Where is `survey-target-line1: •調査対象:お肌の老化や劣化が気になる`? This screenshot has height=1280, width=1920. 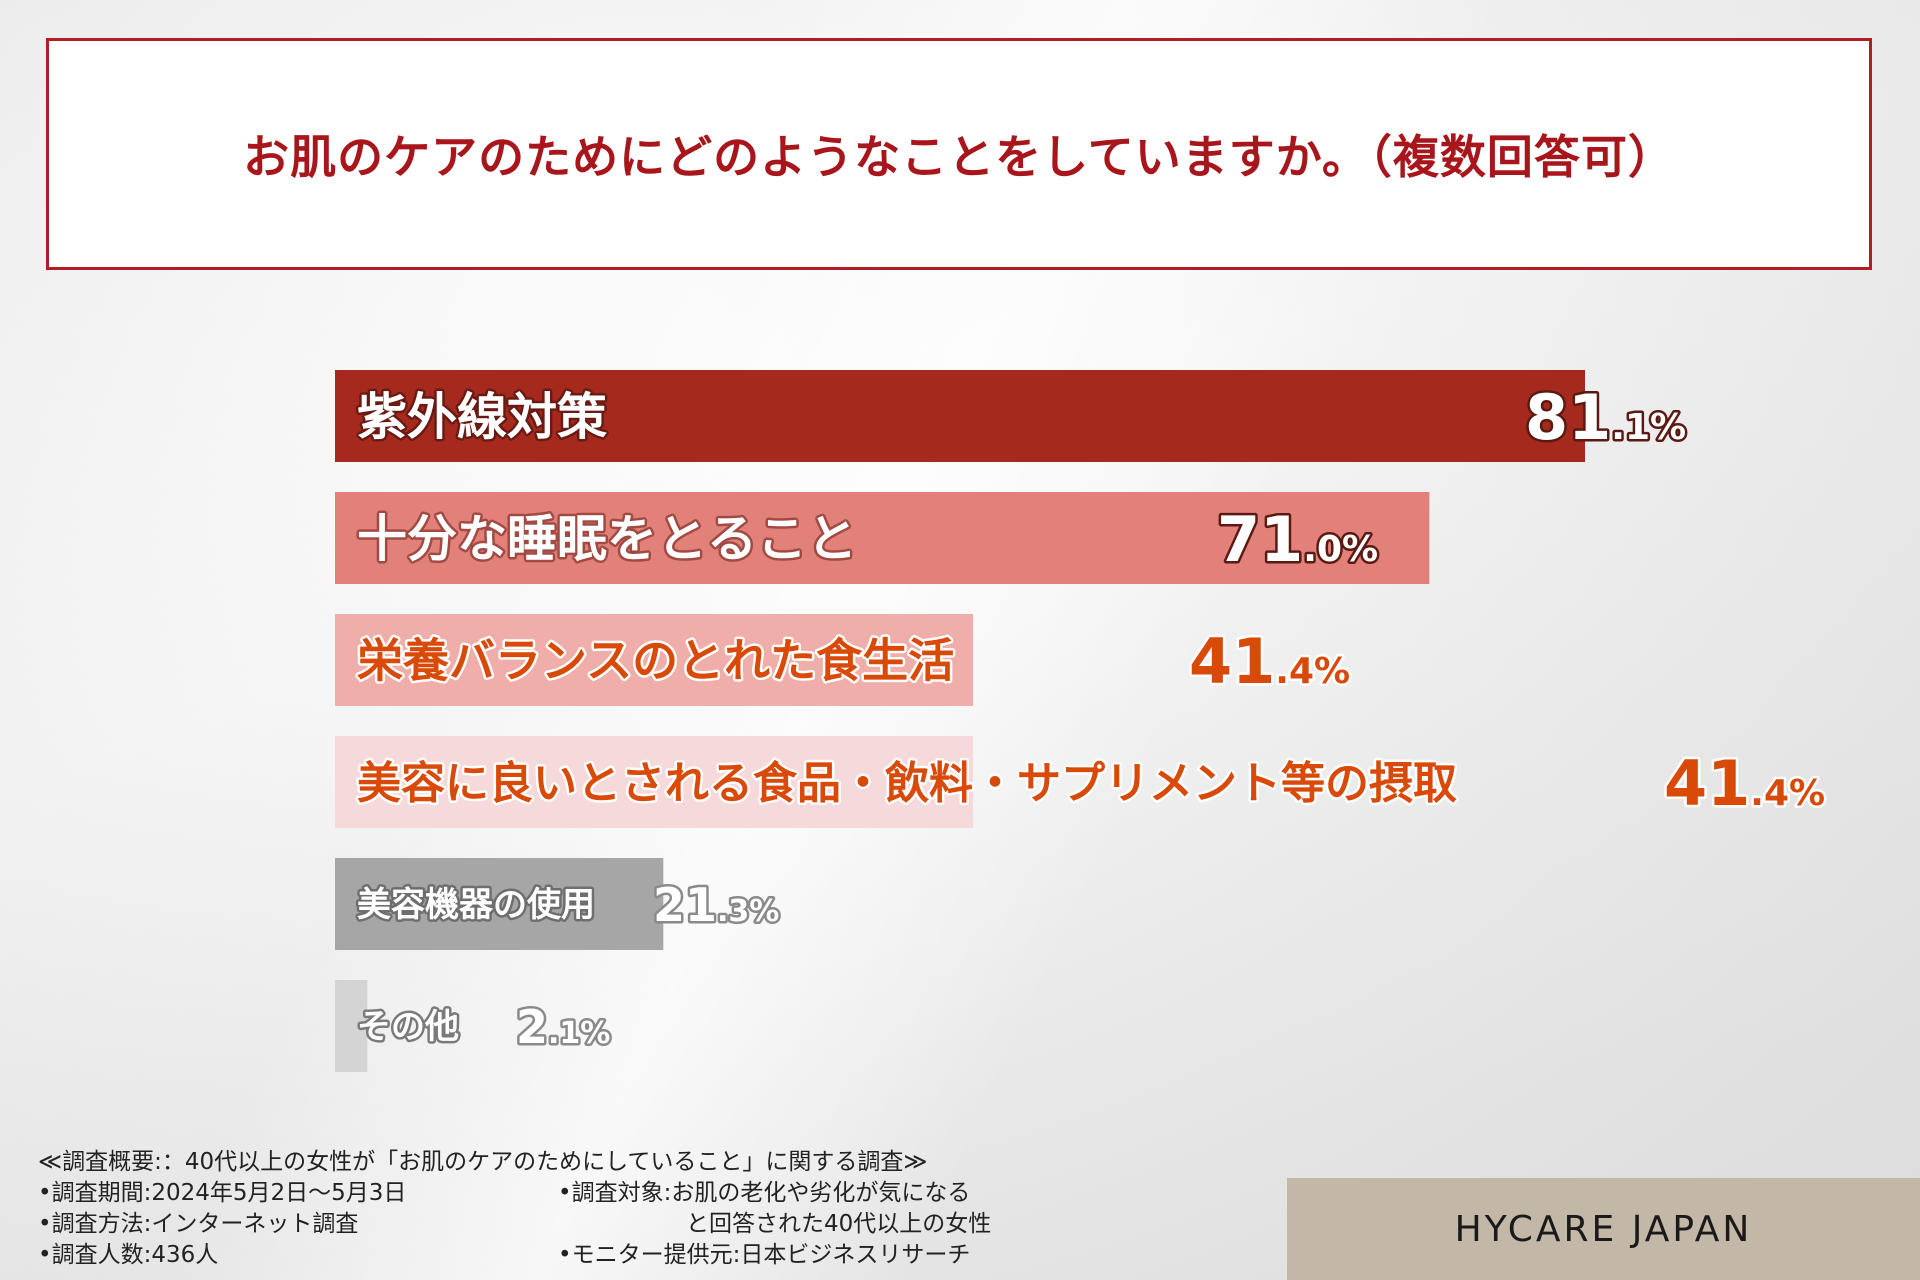
survey-target-line1: •調査対象:お肌の老化や劣化が気になる is located at coordinates (764, 1193).